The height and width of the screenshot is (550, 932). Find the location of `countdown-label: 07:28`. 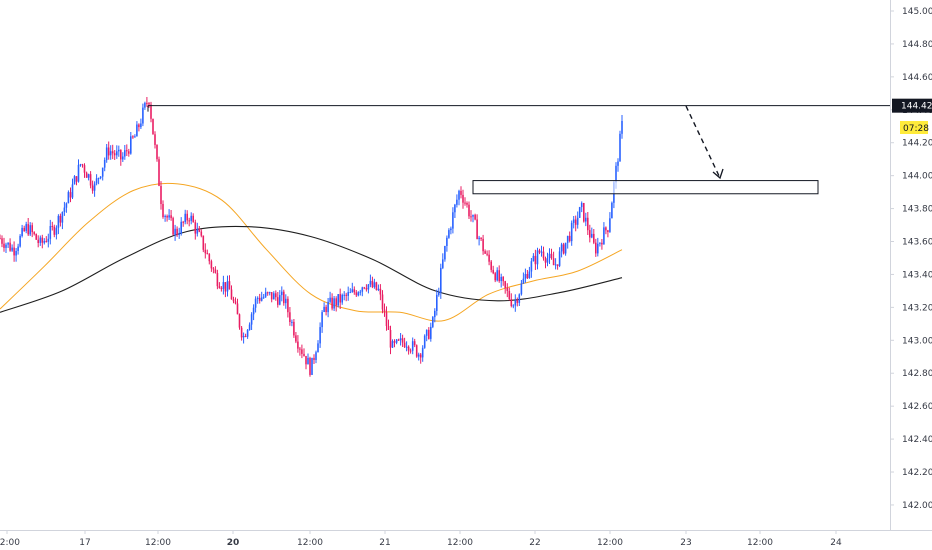

countdown-label: 07:28 is located at coordinates (916, 129).